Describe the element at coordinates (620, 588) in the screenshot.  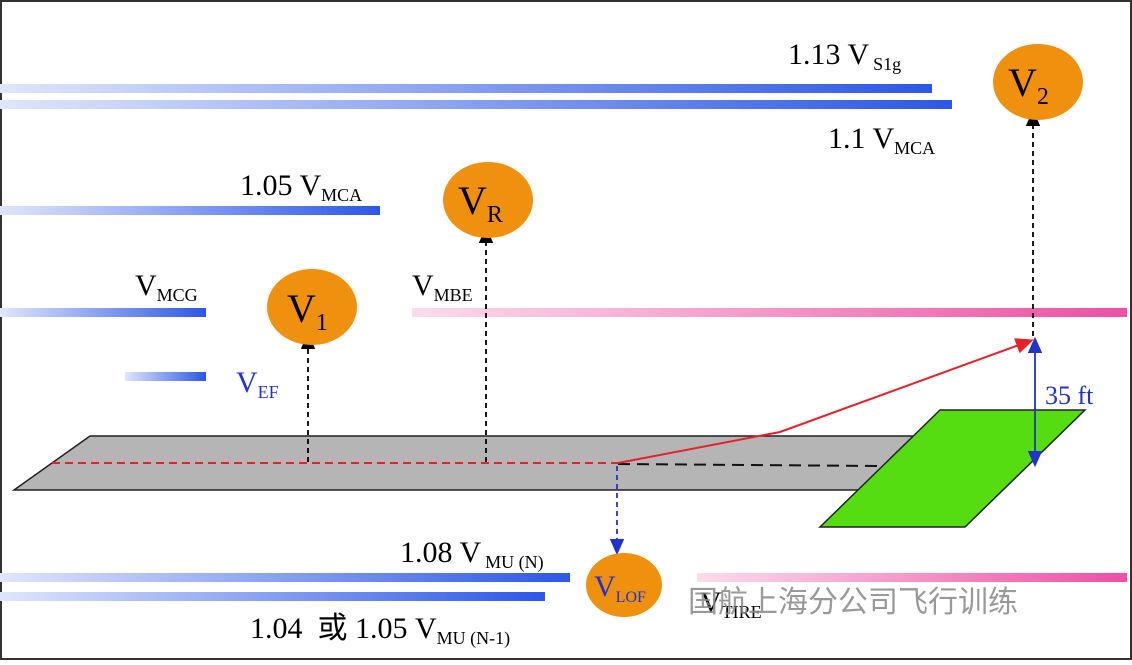
I see `bubble-label: VLOF` at that location.